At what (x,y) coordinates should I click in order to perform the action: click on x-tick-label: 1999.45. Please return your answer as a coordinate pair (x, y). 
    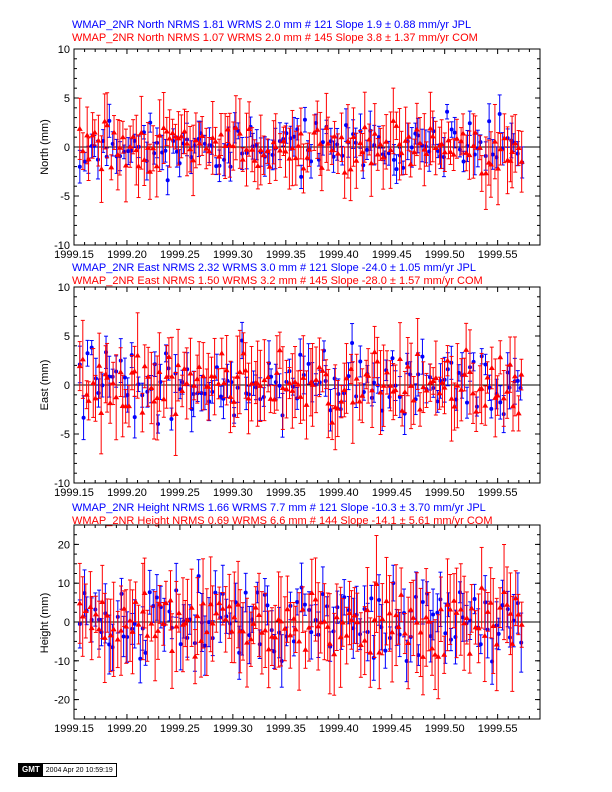
    Looking at the image, I should click on (392, 255).